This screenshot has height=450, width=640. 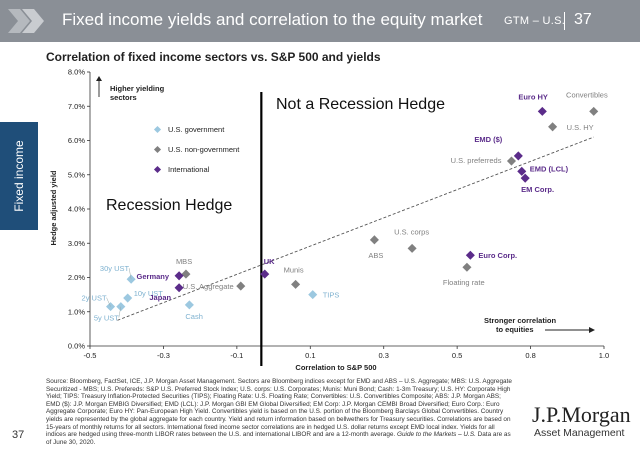 I want to click on point-label: U.S. Aggregate, so click(x=208, y=286).